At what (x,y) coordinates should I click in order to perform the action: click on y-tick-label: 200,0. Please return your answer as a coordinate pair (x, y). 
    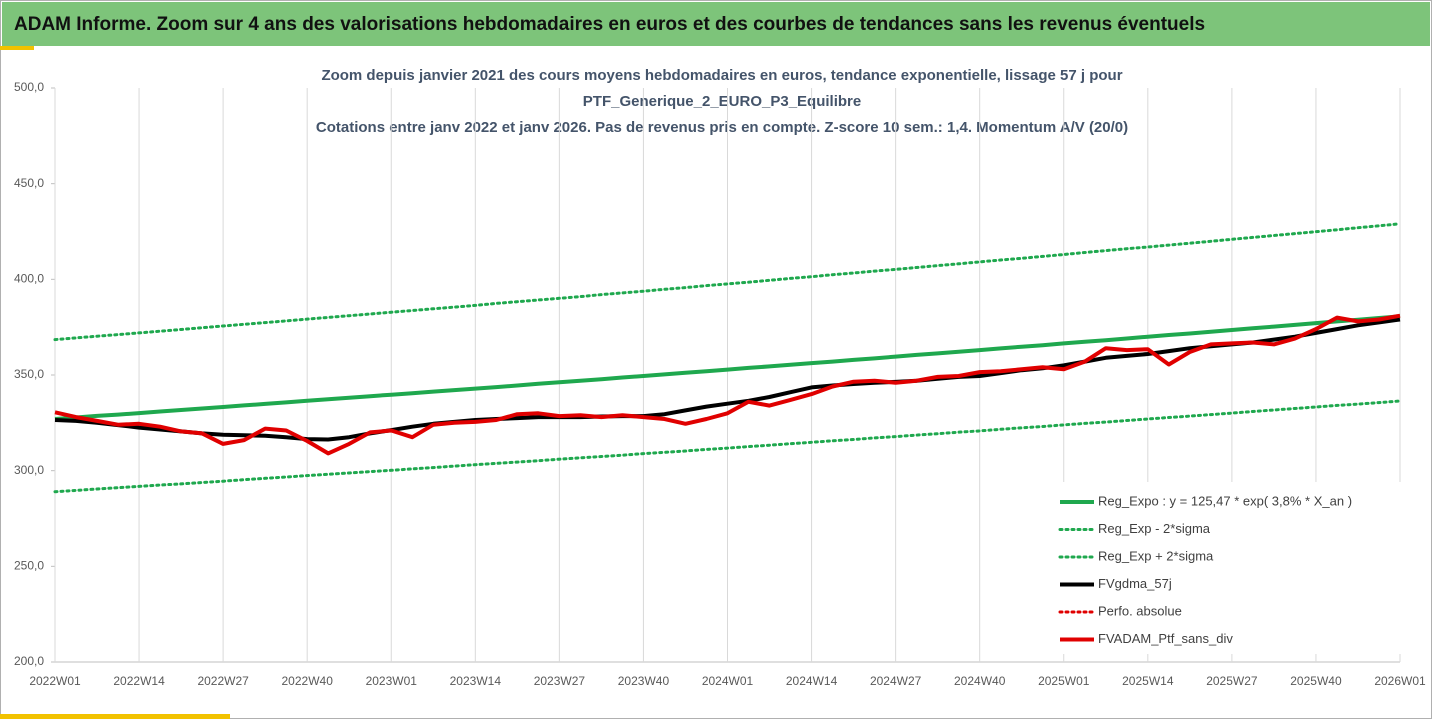
    Looking at the image, I should click on (29, 661).